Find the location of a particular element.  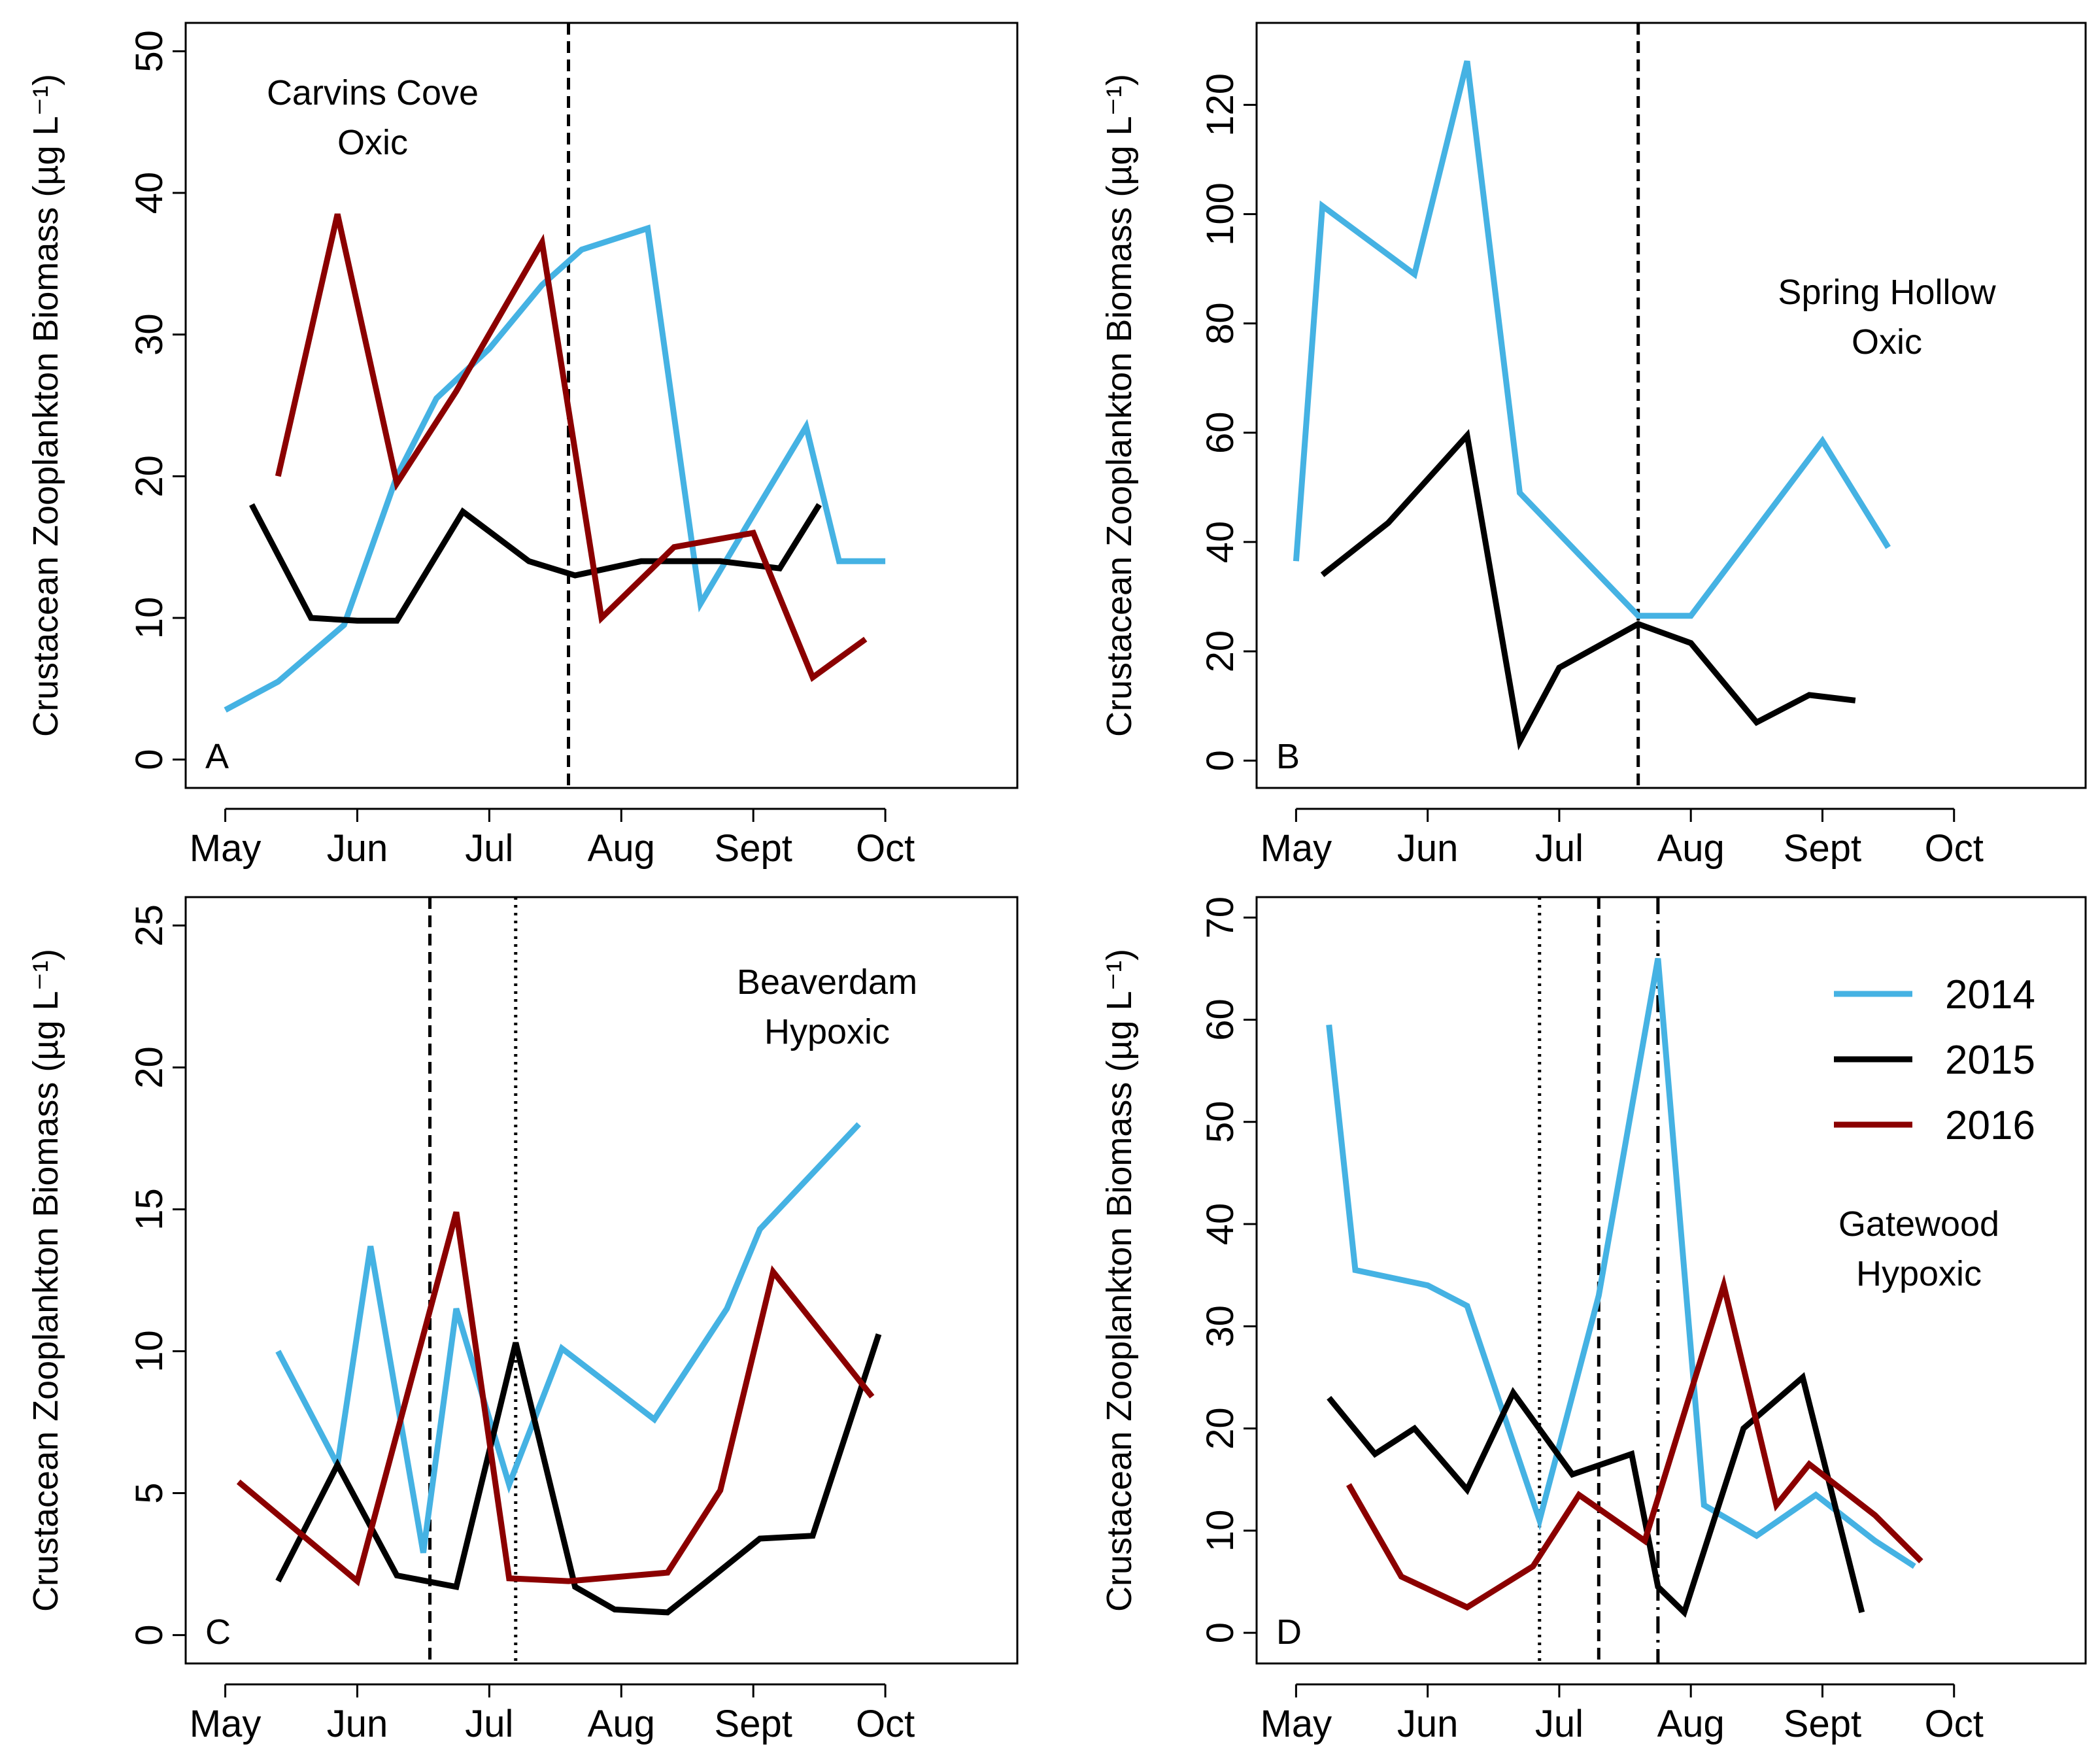

y-axis: 0 20 40 60 80 100 120 is located at coordinates (1228, 422).